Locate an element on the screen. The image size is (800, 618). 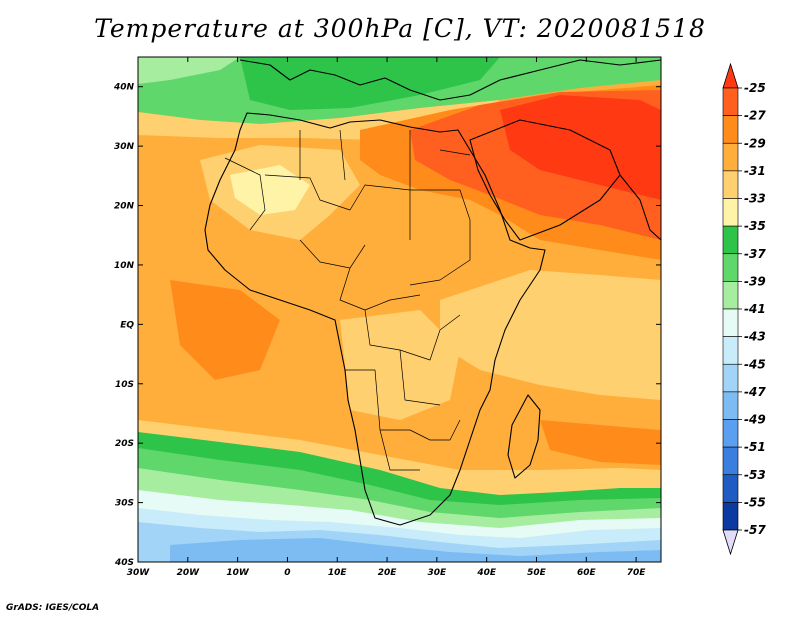
contour-sahara-palest is located at coordinates (270, 190).